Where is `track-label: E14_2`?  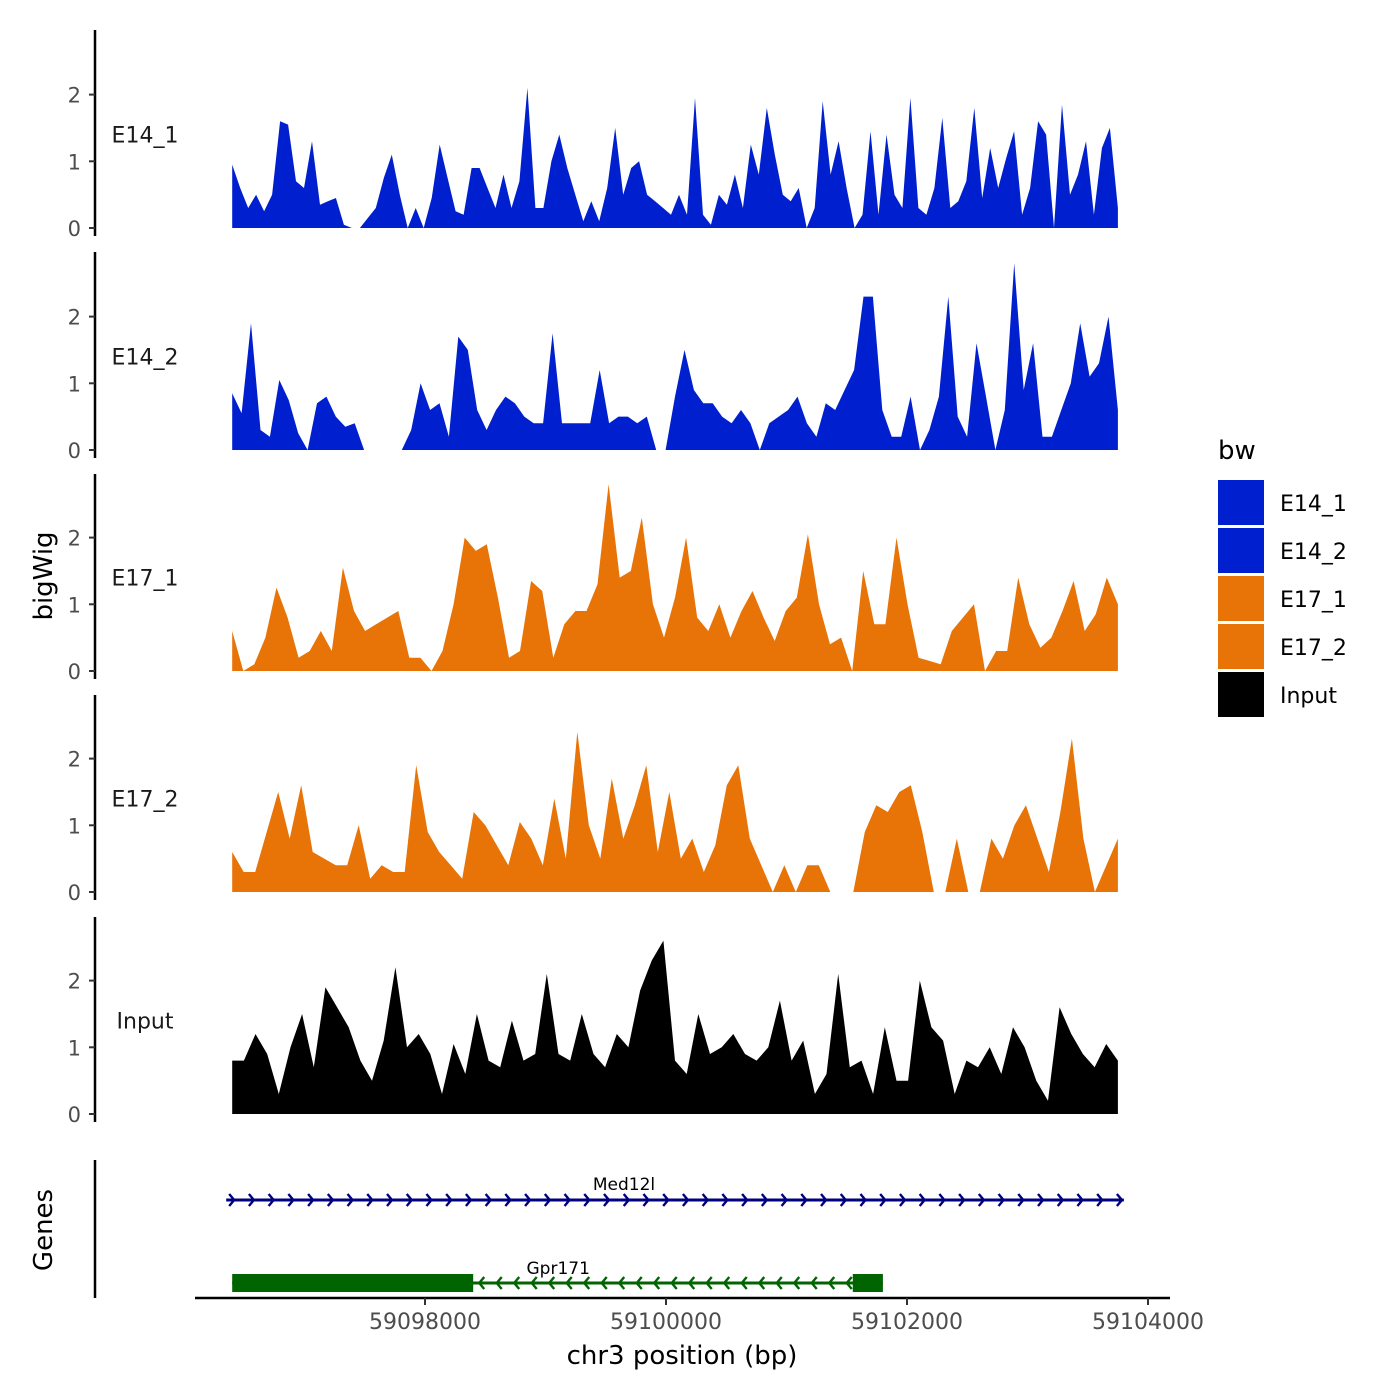
track-label: E14_2 is located at coordinates (145, 358).